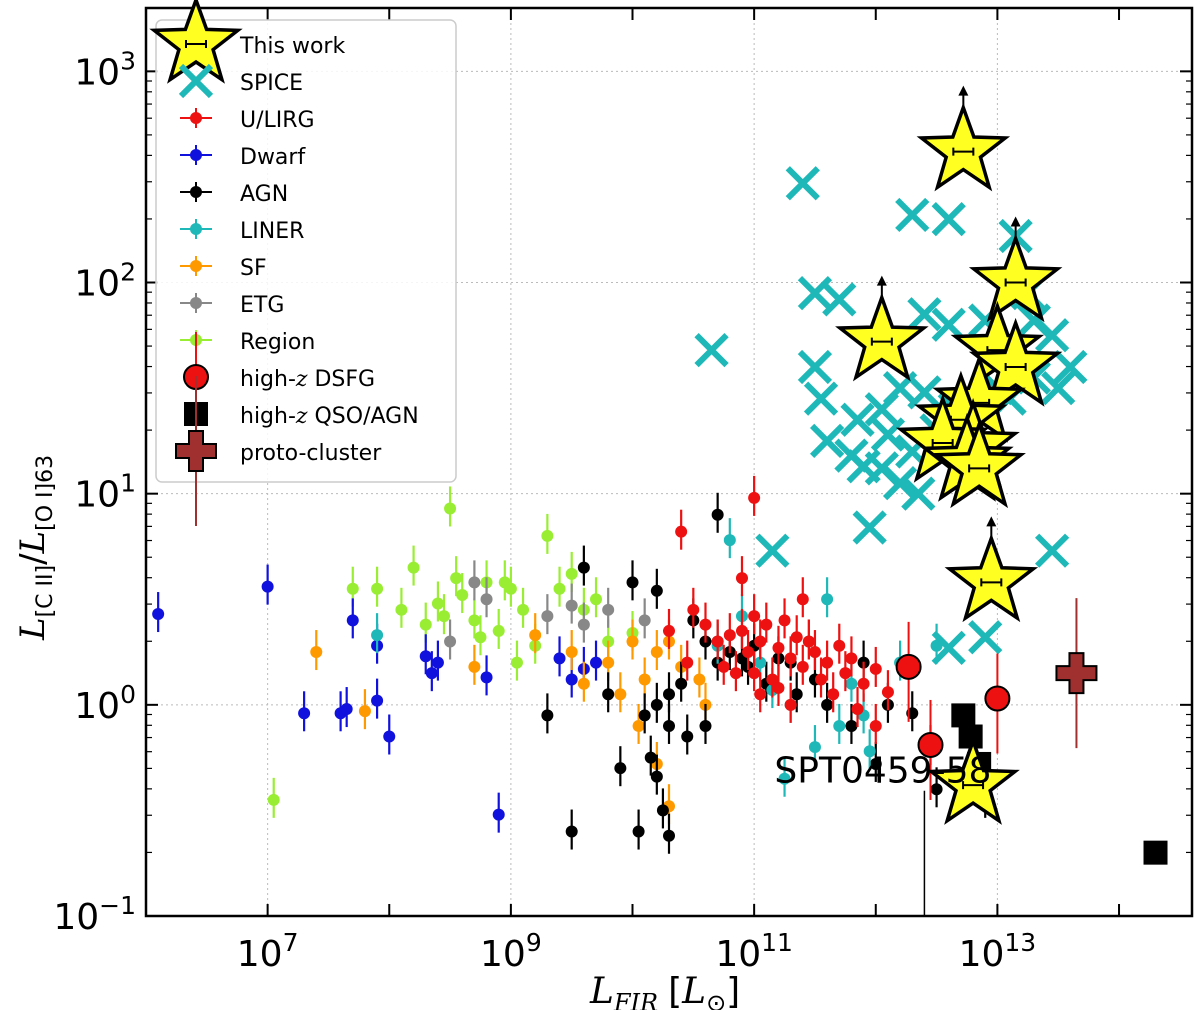 This screenshot has width=1200, height=1010. I want to click on legend-label-high-z-qso-agn: high-z QSO/AGN, so click(329, 416).